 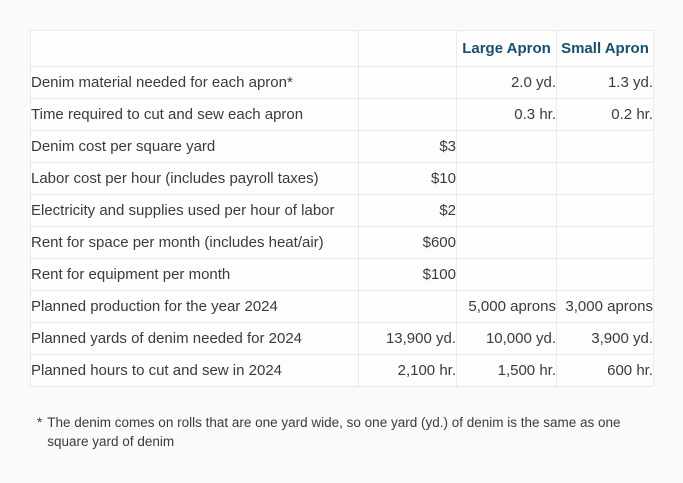 What do you see at coordinates (605, 338) in the screenshot?
I see `small-apron-cell: 3,900 yd.` at bounding box center [605, 338].